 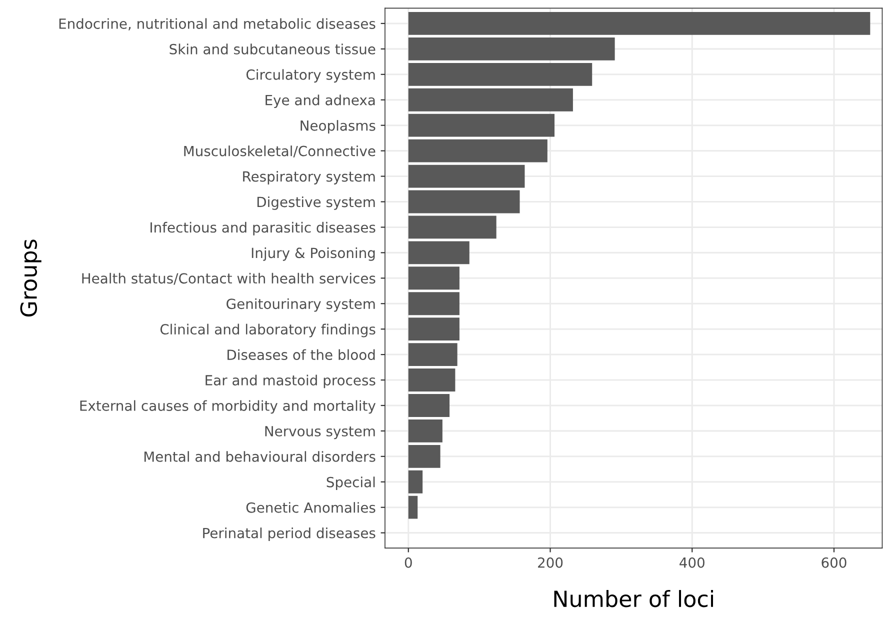 I want to click on y-tick-label: Eye and adnexa, so click(x=320, y=101).